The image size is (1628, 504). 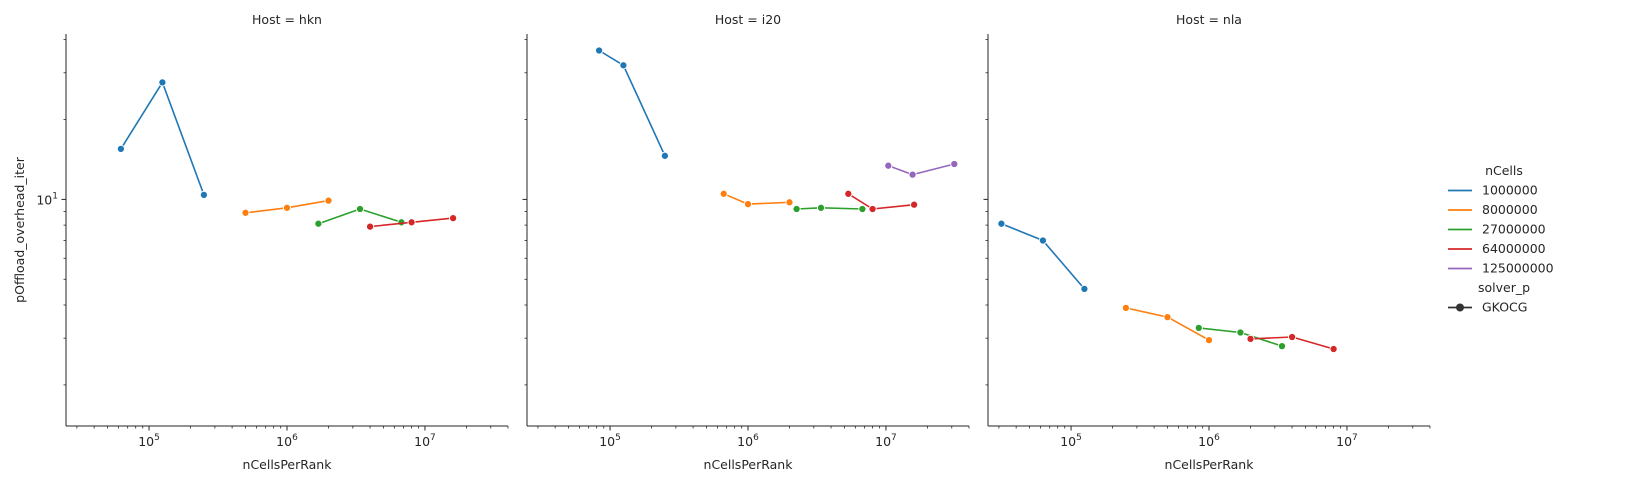 I want to click on legend-entry: 1000000, so click(x=1493, y=190).